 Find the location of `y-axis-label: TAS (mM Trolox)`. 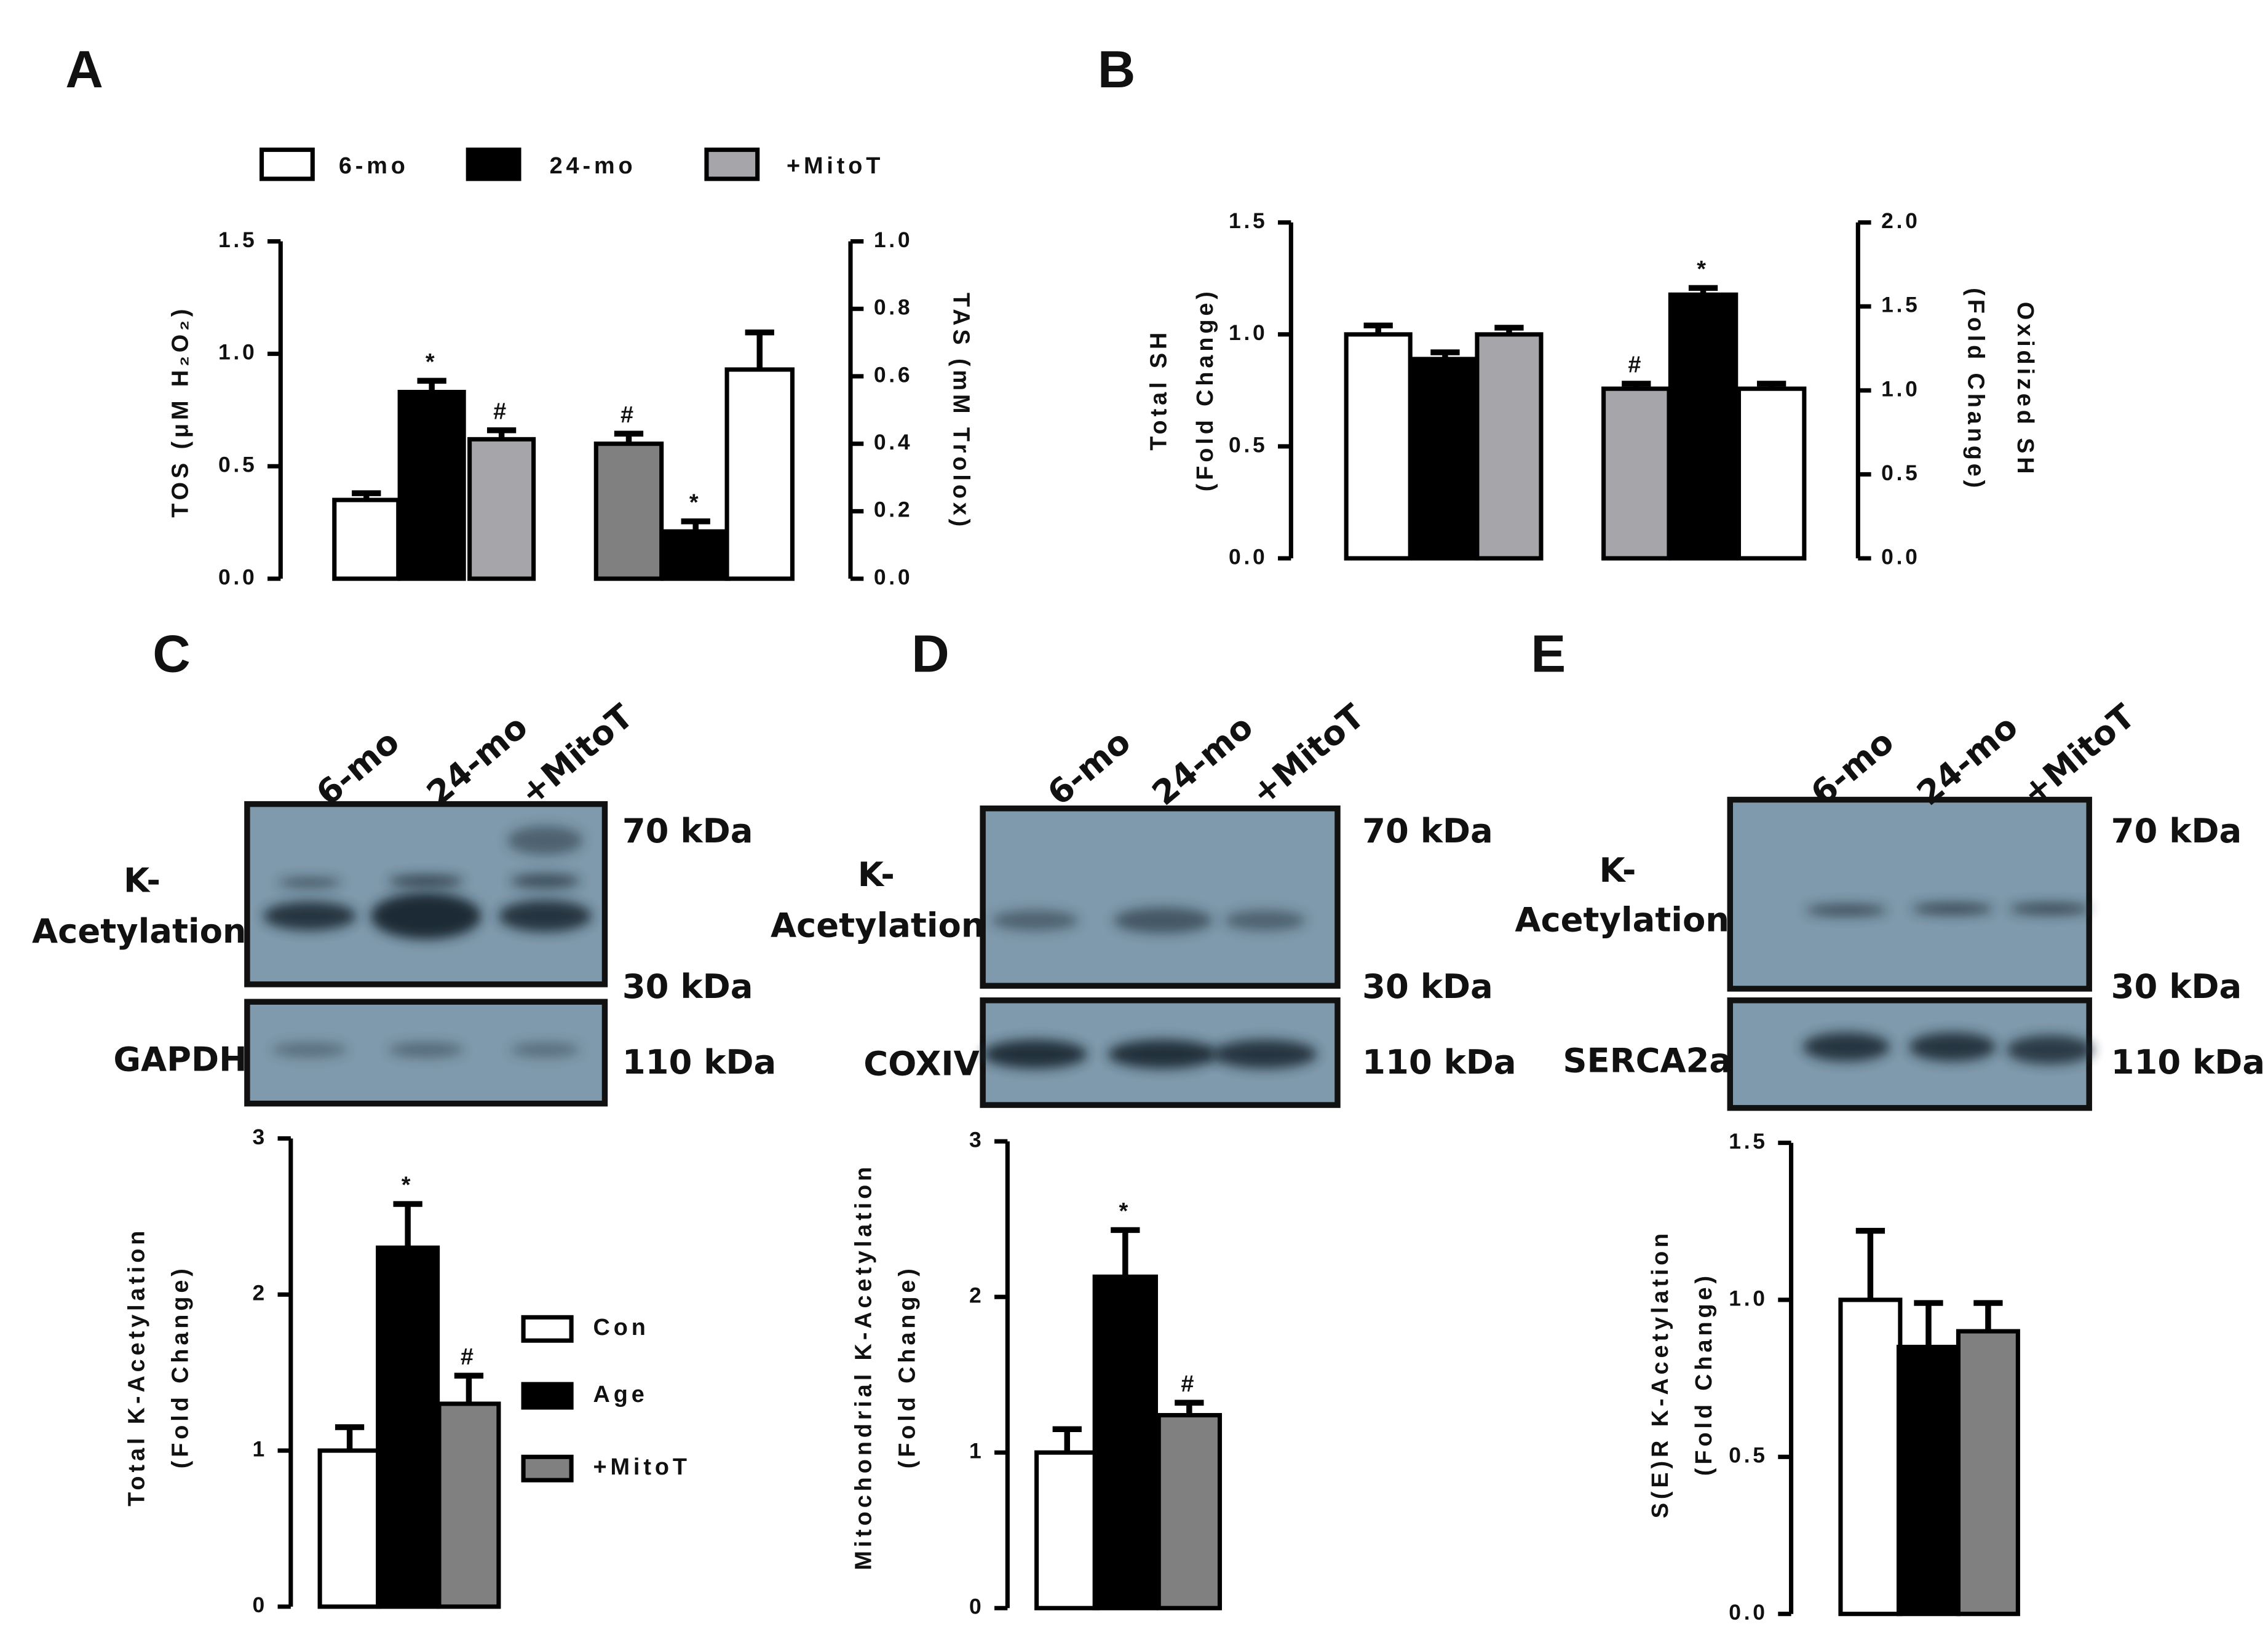

y-axis-label: TAS (mM Trolox) is located at coordinates (960, 411).